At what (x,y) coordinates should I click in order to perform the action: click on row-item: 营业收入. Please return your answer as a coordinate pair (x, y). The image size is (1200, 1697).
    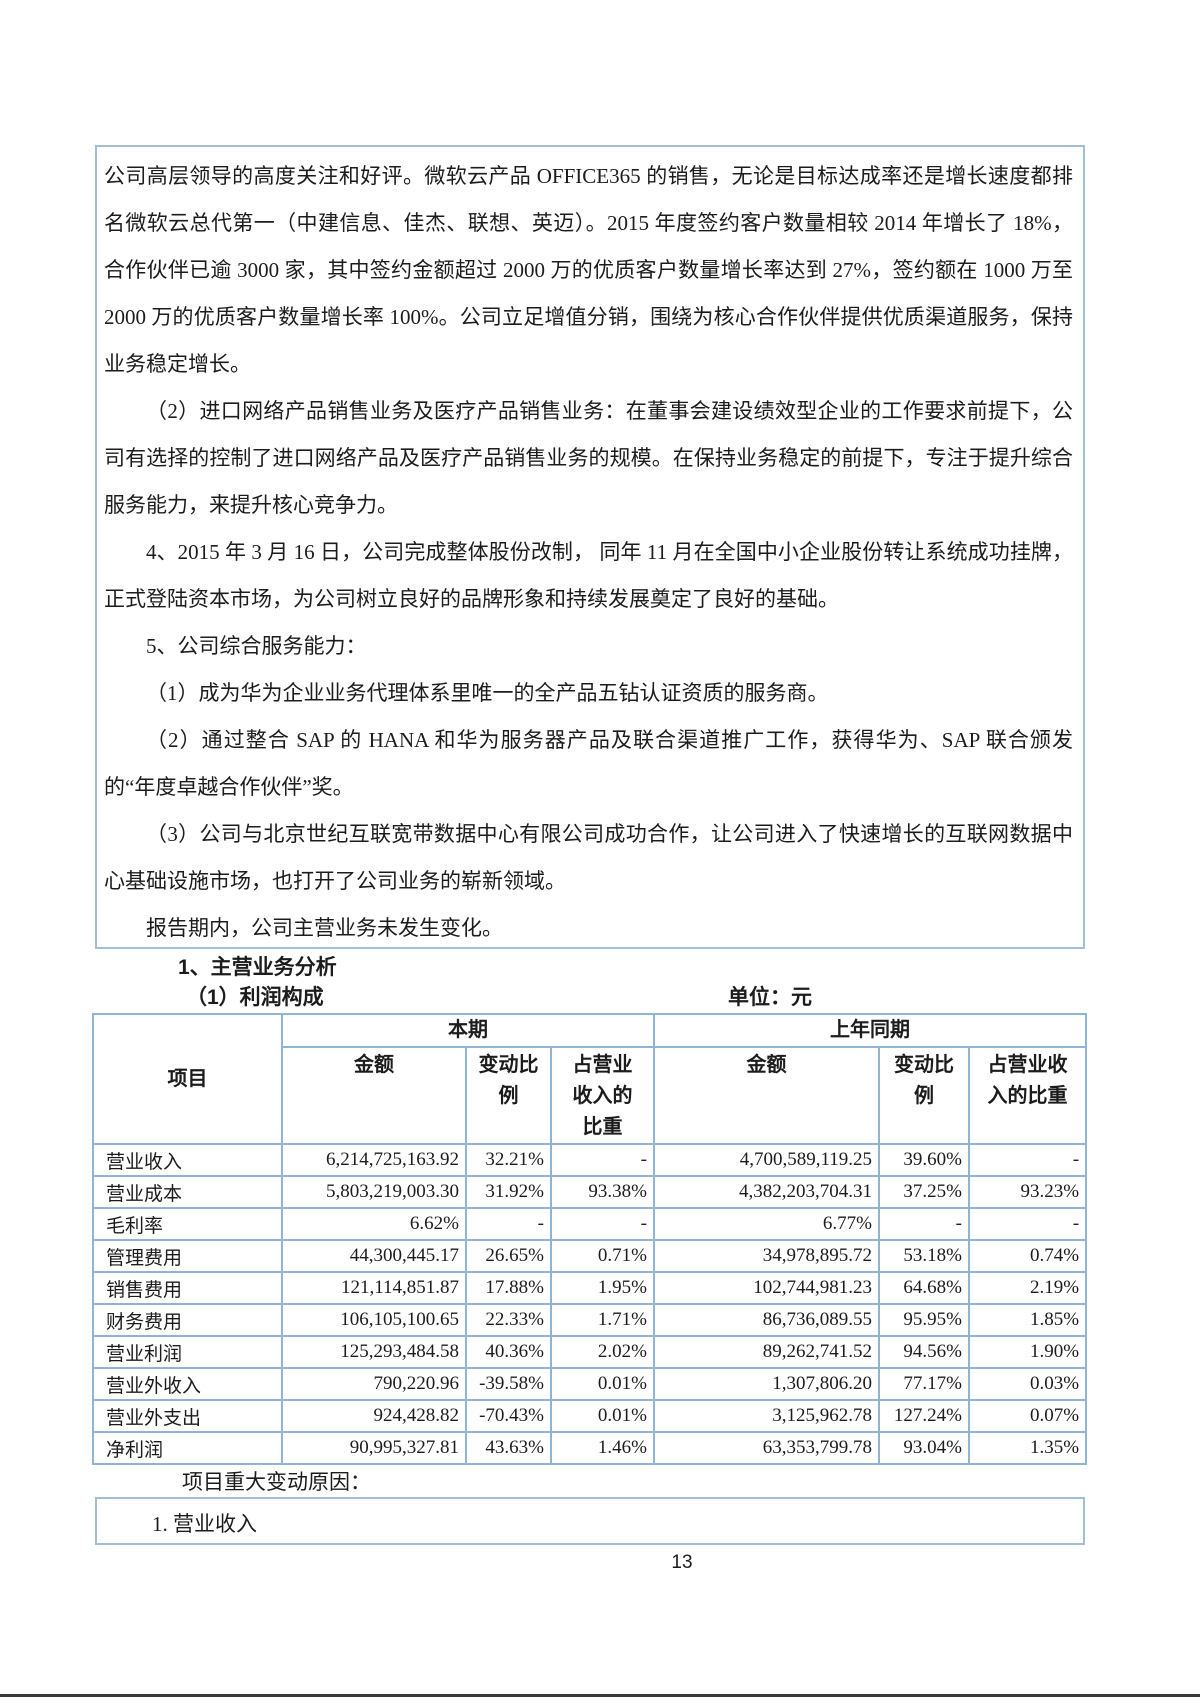
    Looking at the image, I should click on (187, 1160).